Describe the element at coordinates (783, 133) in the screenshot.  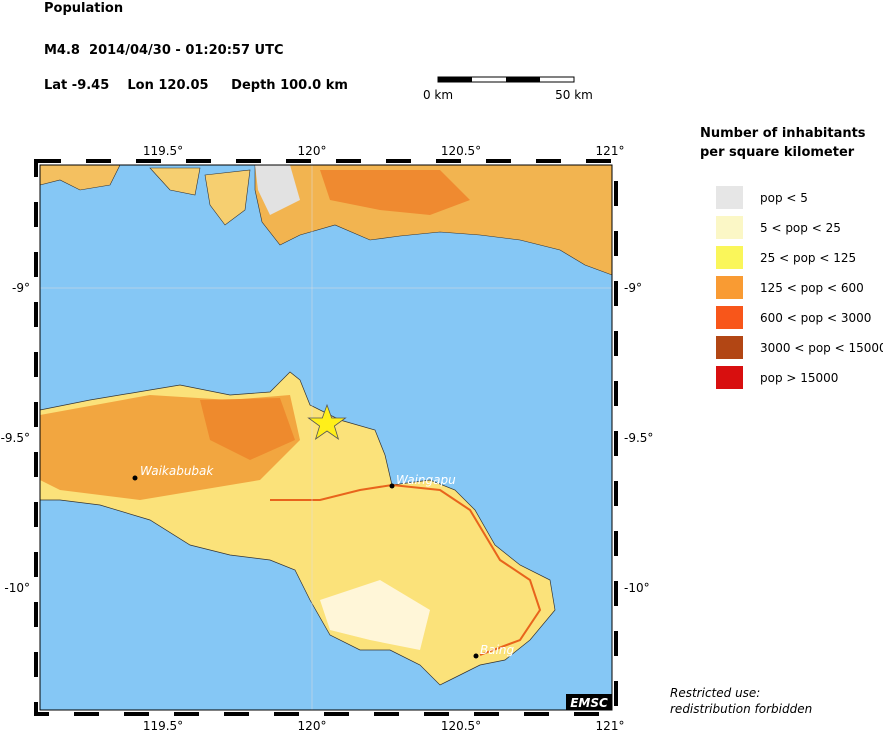
I see `legend-title: Number of inhabitants` at that location.